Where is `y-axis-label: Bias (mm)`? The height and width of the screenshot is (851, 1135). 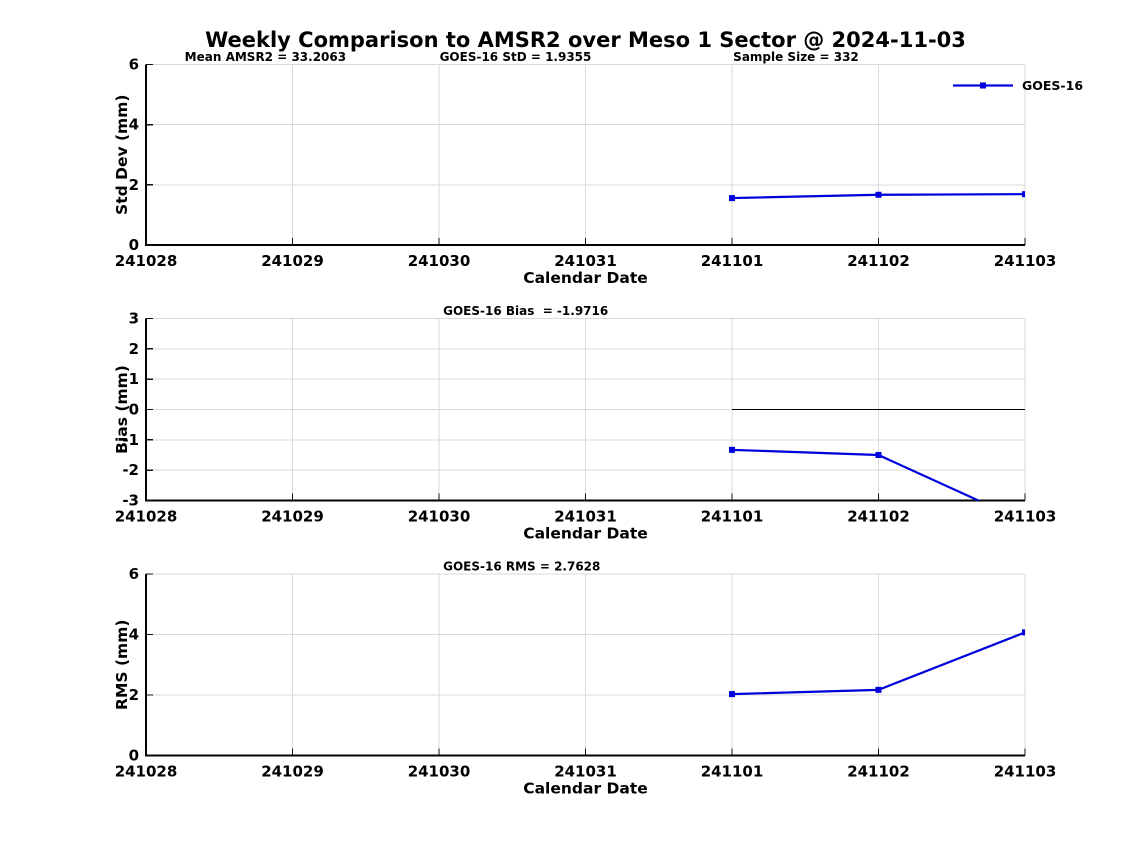 y-axis-label: Bias (mm) is located at coordinates (122, 409).